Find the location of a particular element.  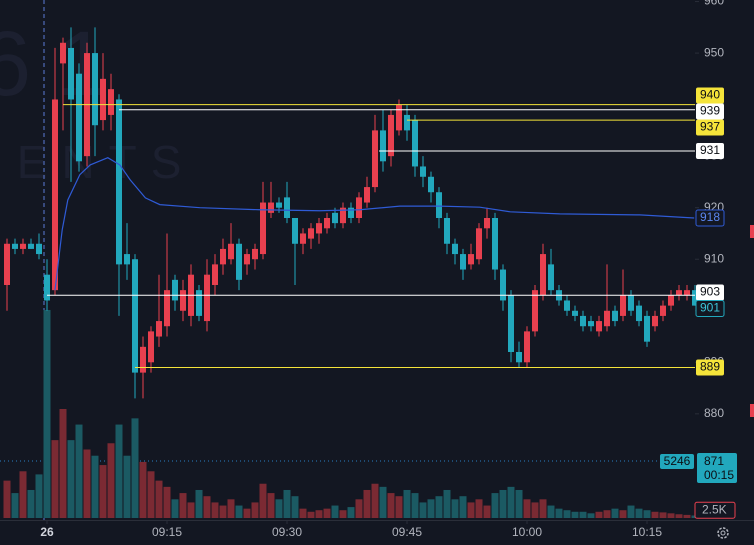

x-tick-label: 09:30 is located at coordinates (287, 532).